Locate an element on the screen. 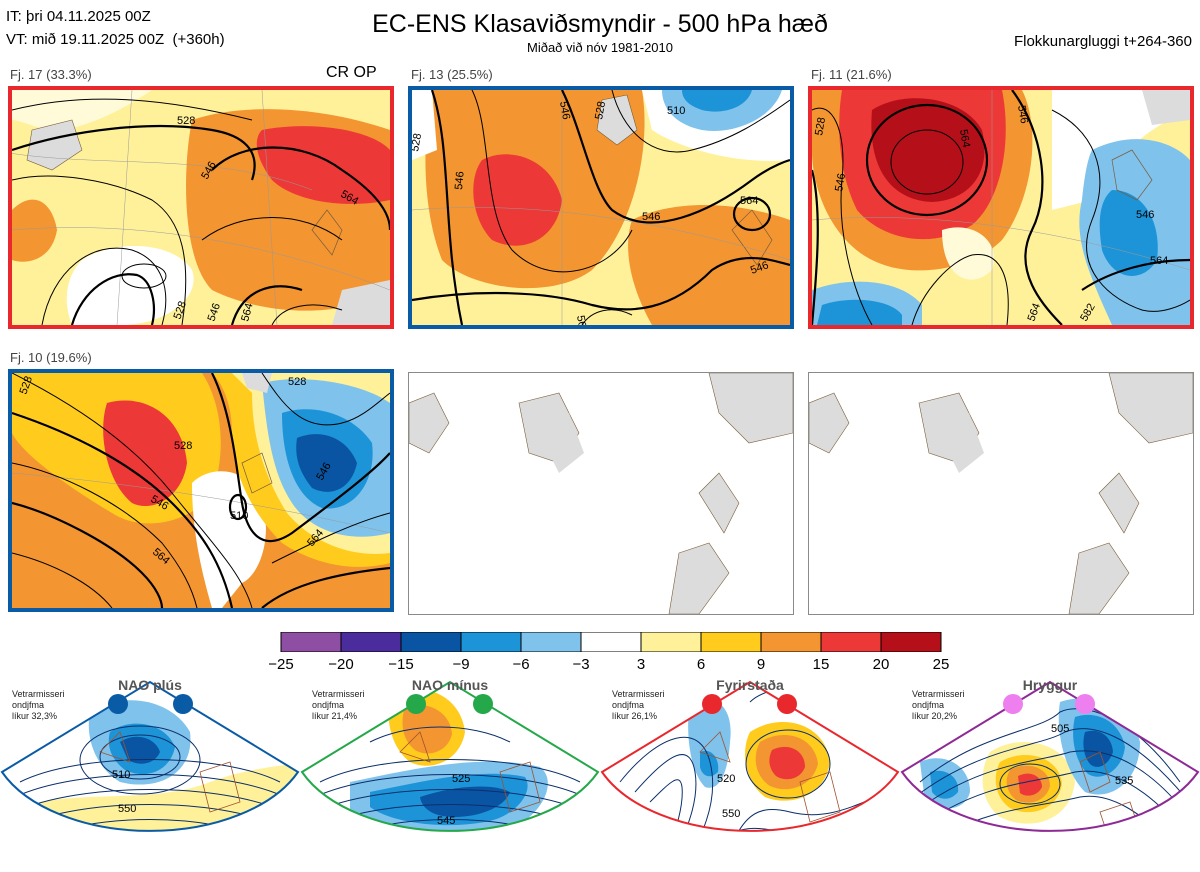  panel-label-4: Fj. 10 (19.6%) is located at coordinates (51, 357).